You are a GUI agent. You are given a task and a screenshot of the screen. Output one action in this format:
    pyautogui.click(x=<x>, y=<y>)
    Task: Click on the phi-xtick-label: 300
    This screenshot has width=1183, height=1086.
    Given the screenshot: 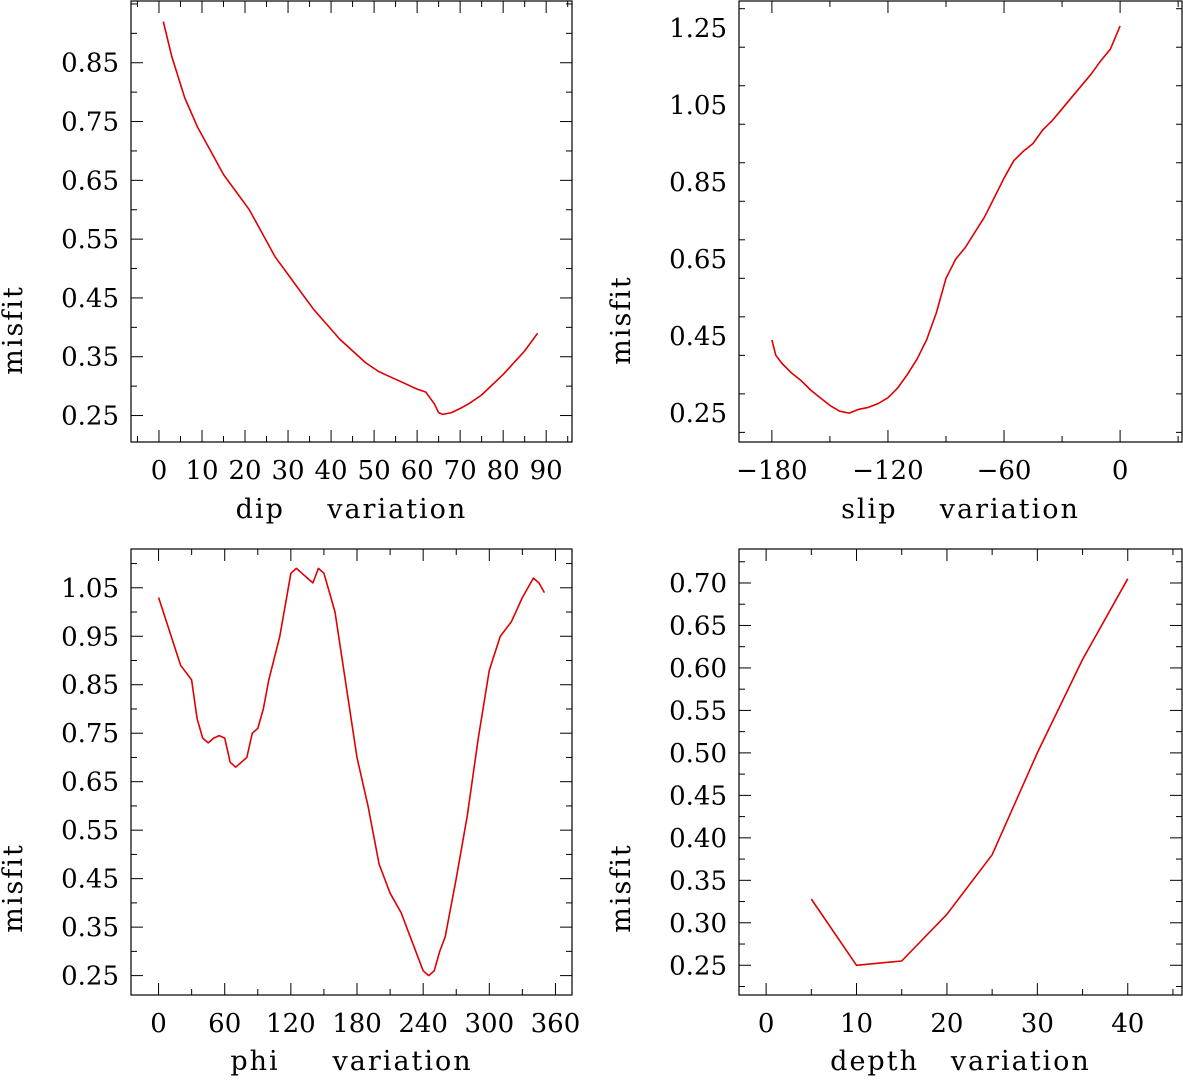 What is the action you would take?
    pyautogui.click(x=489, y=1024)
    